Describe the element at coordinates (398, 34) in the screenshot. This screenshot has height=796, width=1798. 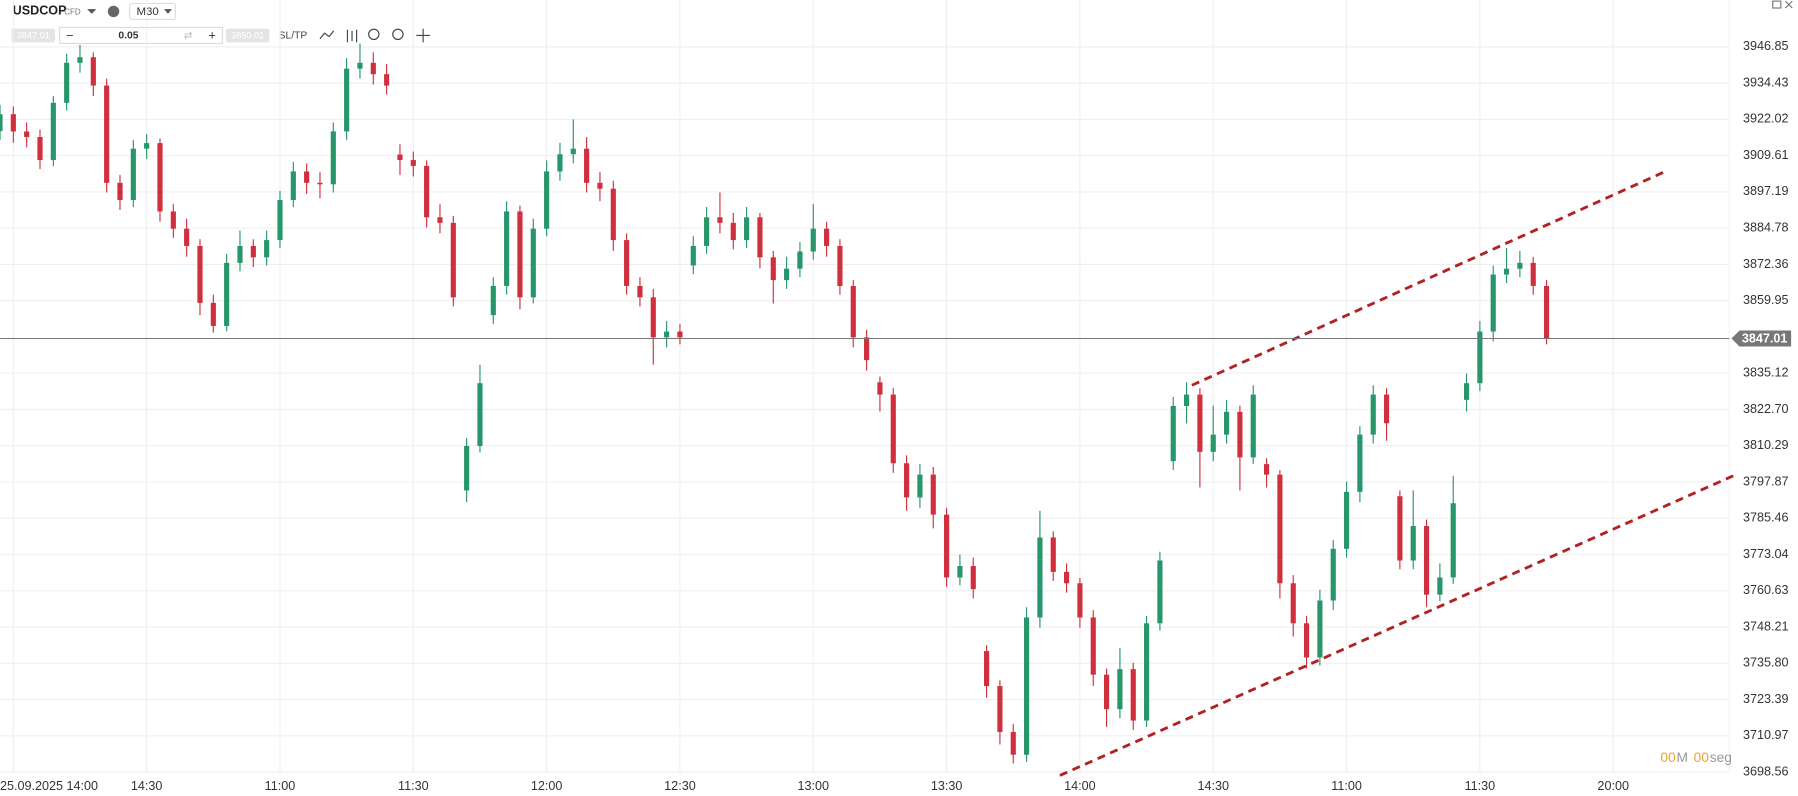
I see `zoom-in` at that location.